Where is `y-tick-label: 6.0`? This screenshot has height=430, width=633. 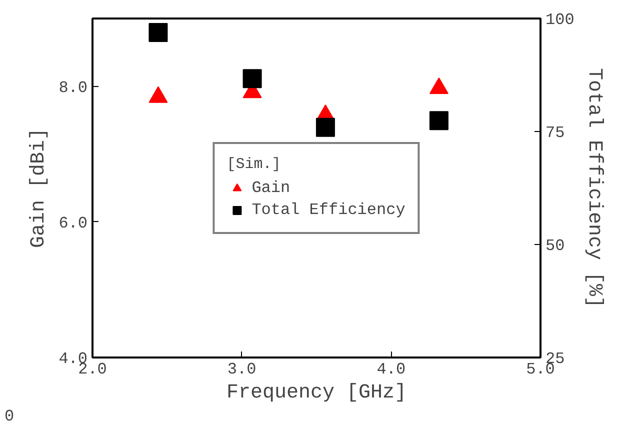 y-tick-label: 6.0 is located at coordinates (73, 223).